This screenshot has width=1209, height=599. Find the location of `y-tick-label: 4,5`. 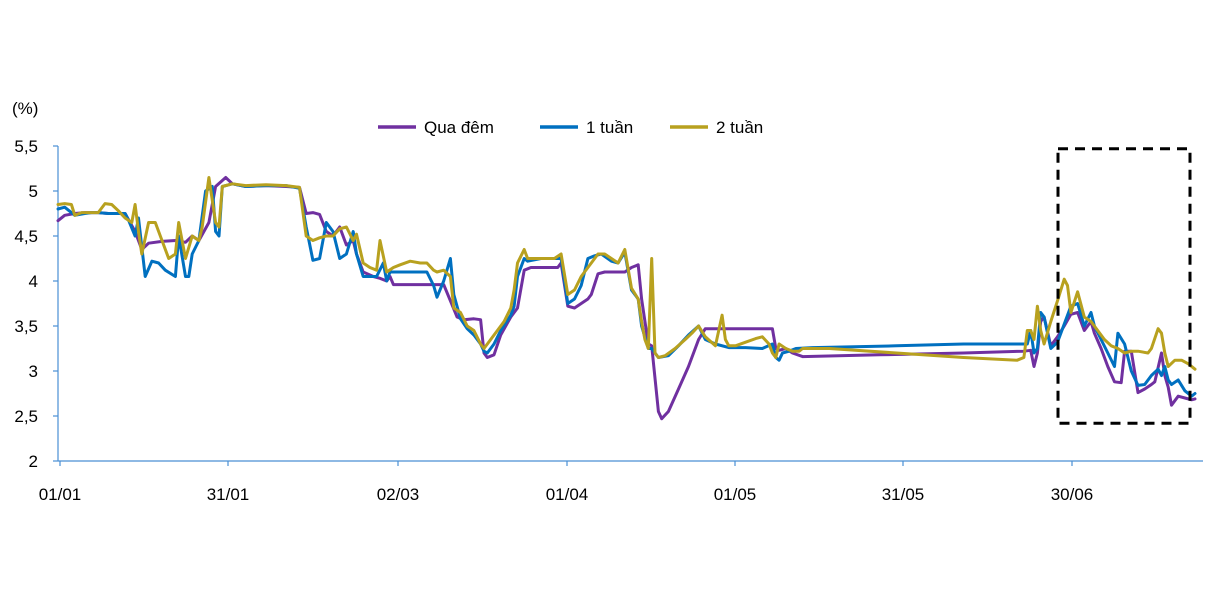

y-tick-label: 4,5 is located at coordinates (26, 236).